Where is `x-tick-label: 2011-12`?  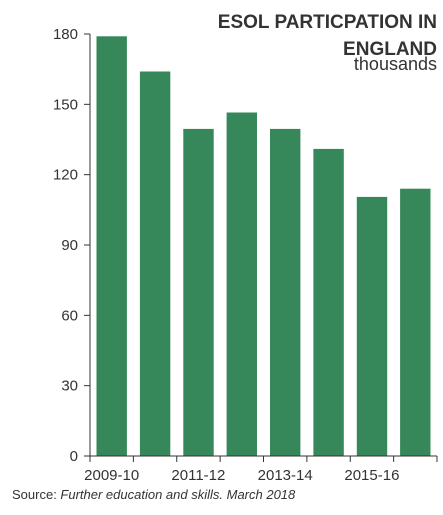 x-tick-label: 2011-12 is located at coordinates (198, 473).